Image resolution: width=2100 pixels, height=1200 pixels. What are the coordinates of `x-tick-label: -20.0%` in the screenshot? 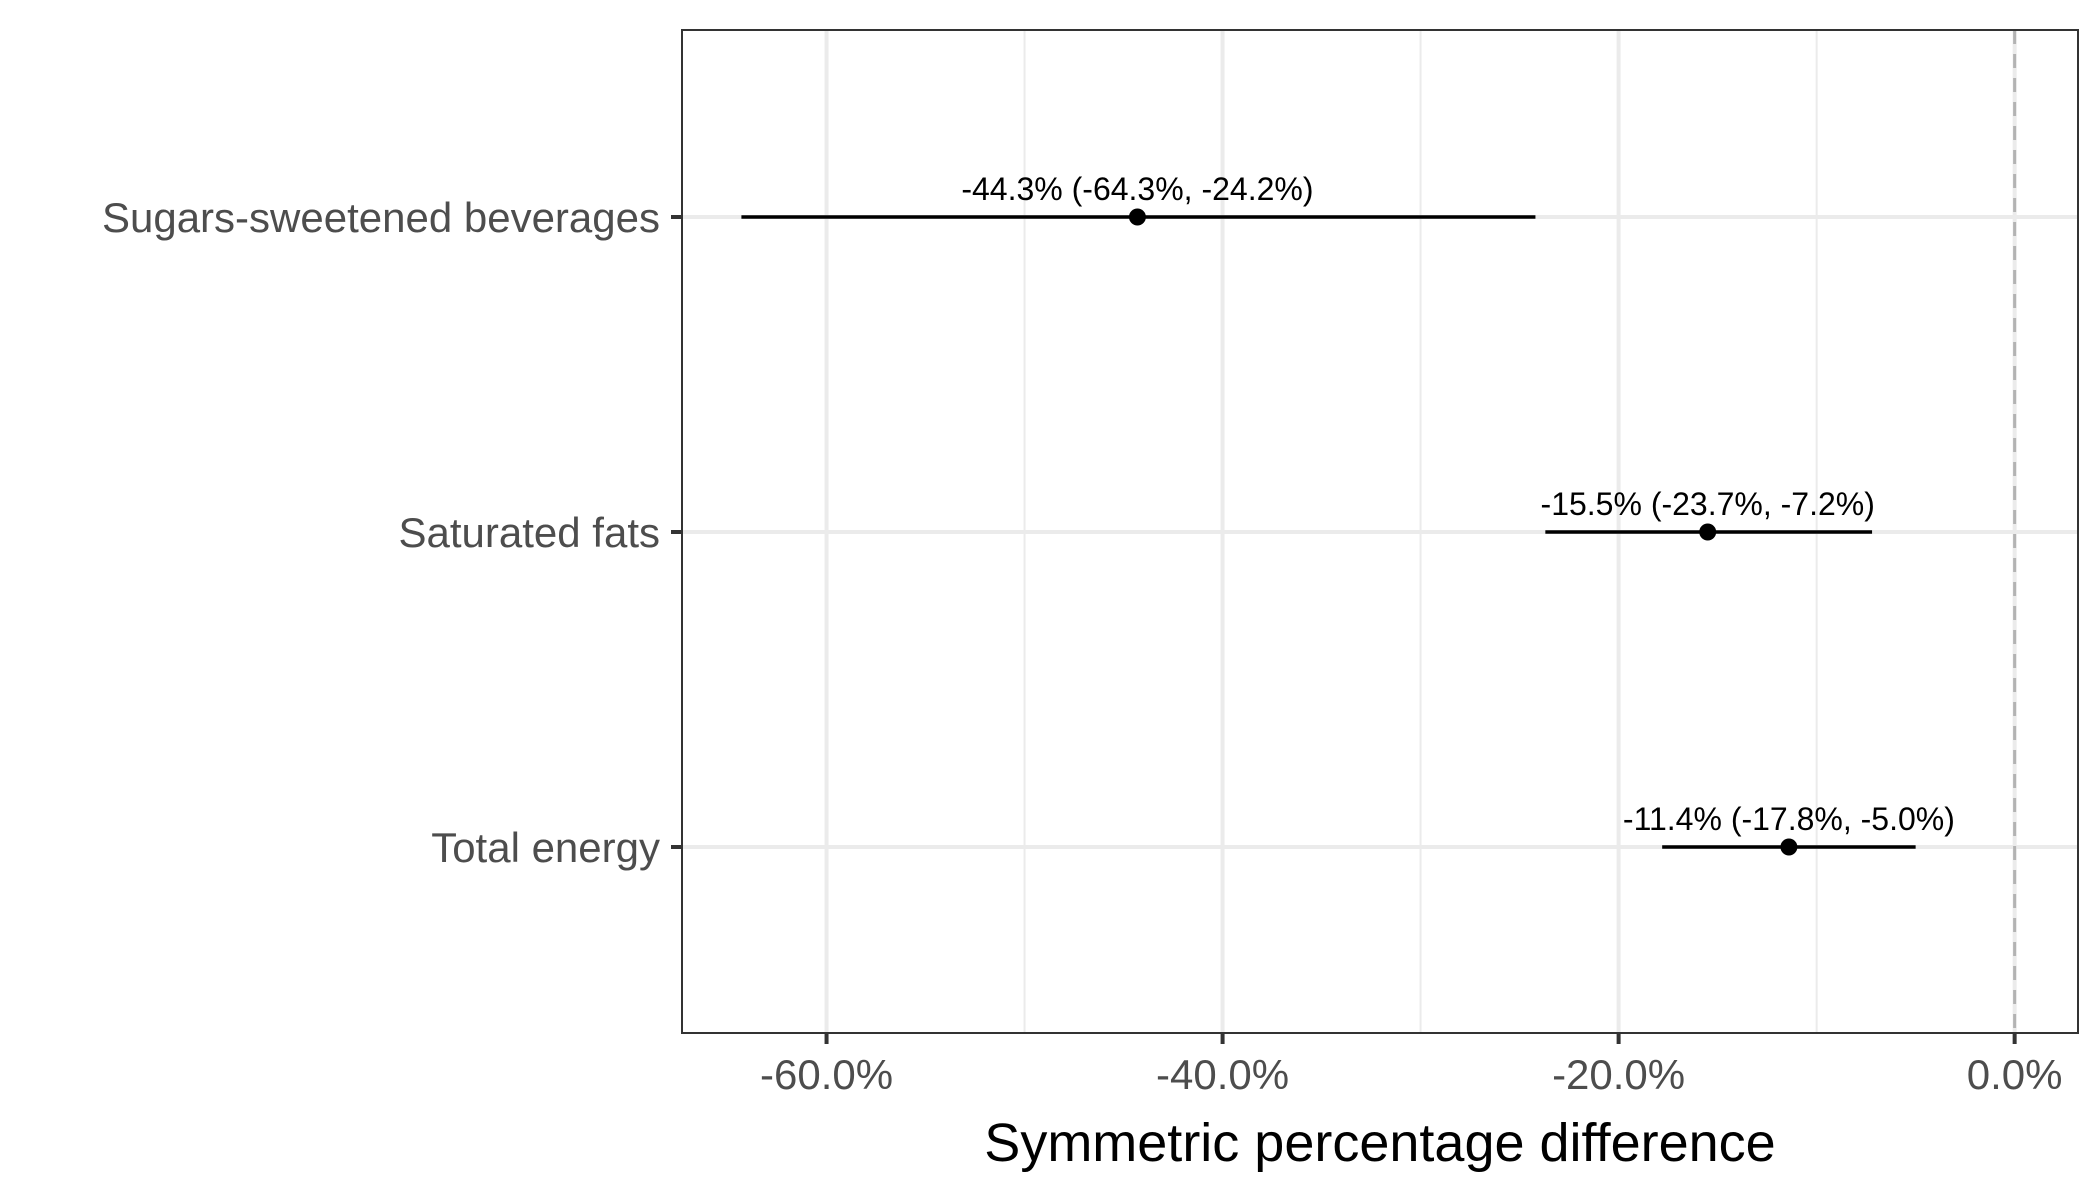 It's located at (1618, 1074).